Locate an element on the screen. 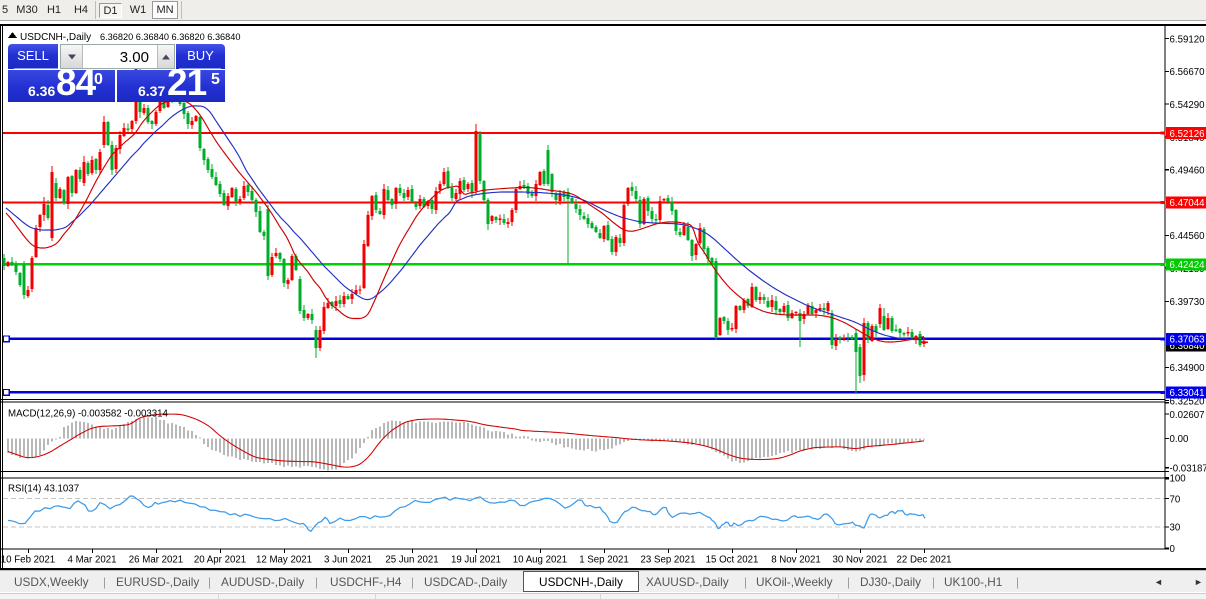 This screenshot has width=1206, height=599. svg-text: 0 is located at coordinates (1173, 549).